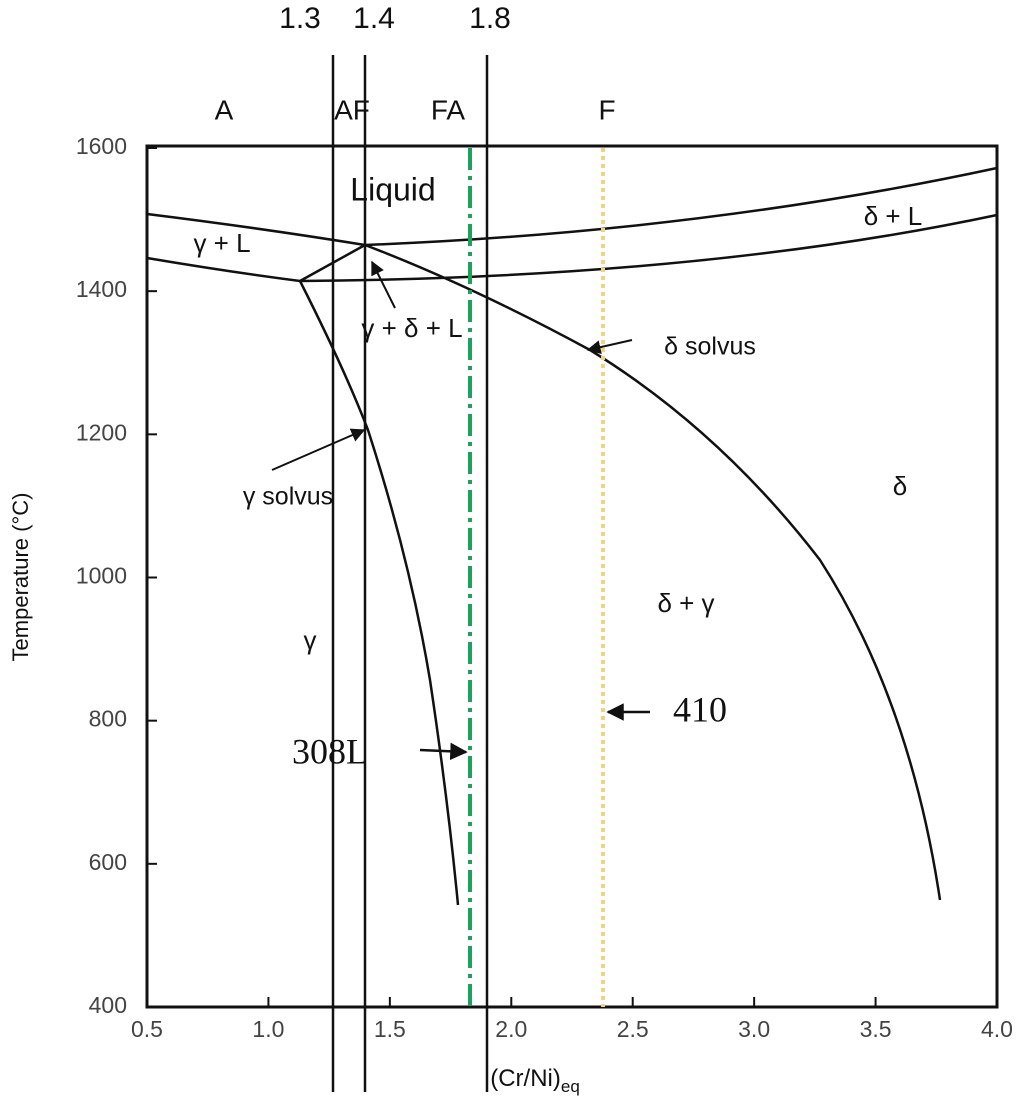 This screenshot has height=1108, width=1020. Describe the element at coordinates (754, 1029) in the screenshot. I see `x-tick-label: 3.0` at that location.